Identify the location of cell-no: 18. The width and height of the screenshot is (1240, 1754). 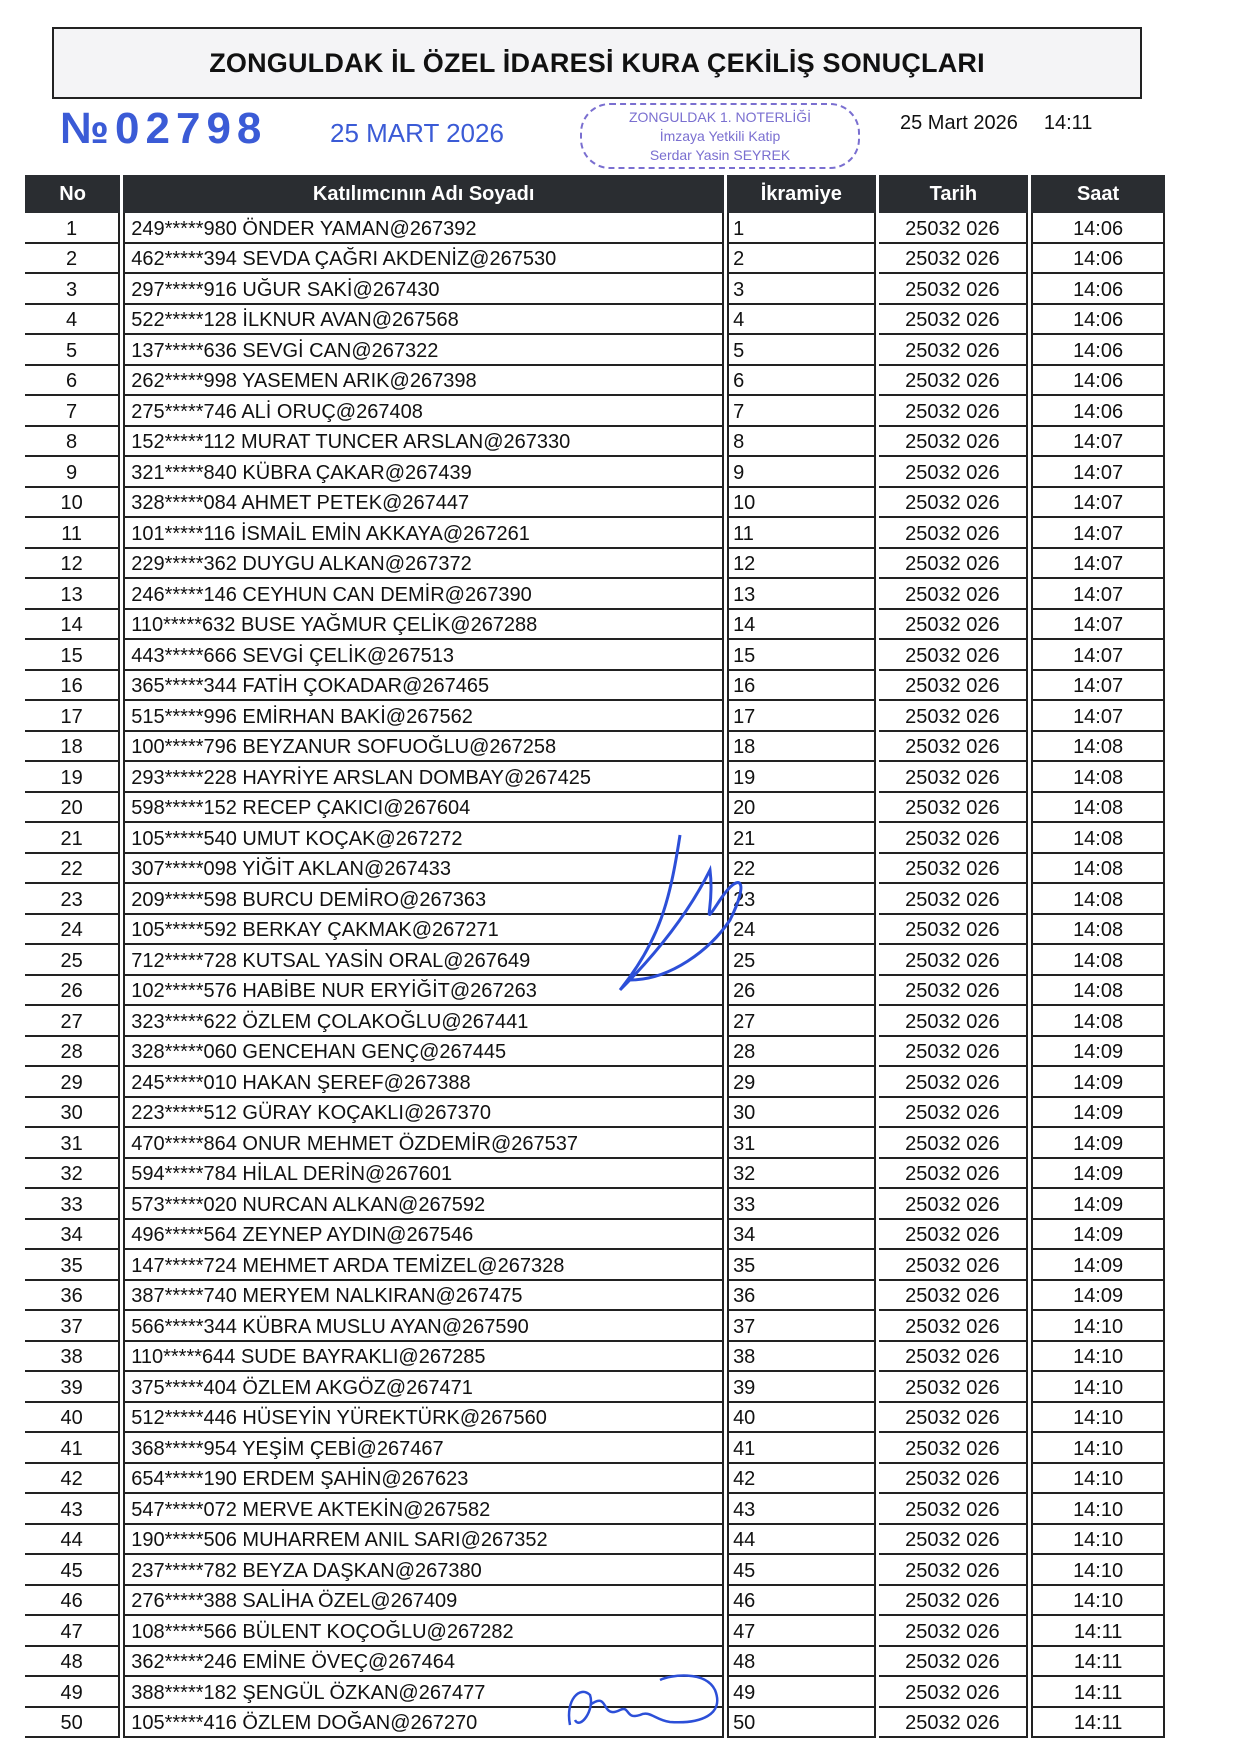
(73, 746).